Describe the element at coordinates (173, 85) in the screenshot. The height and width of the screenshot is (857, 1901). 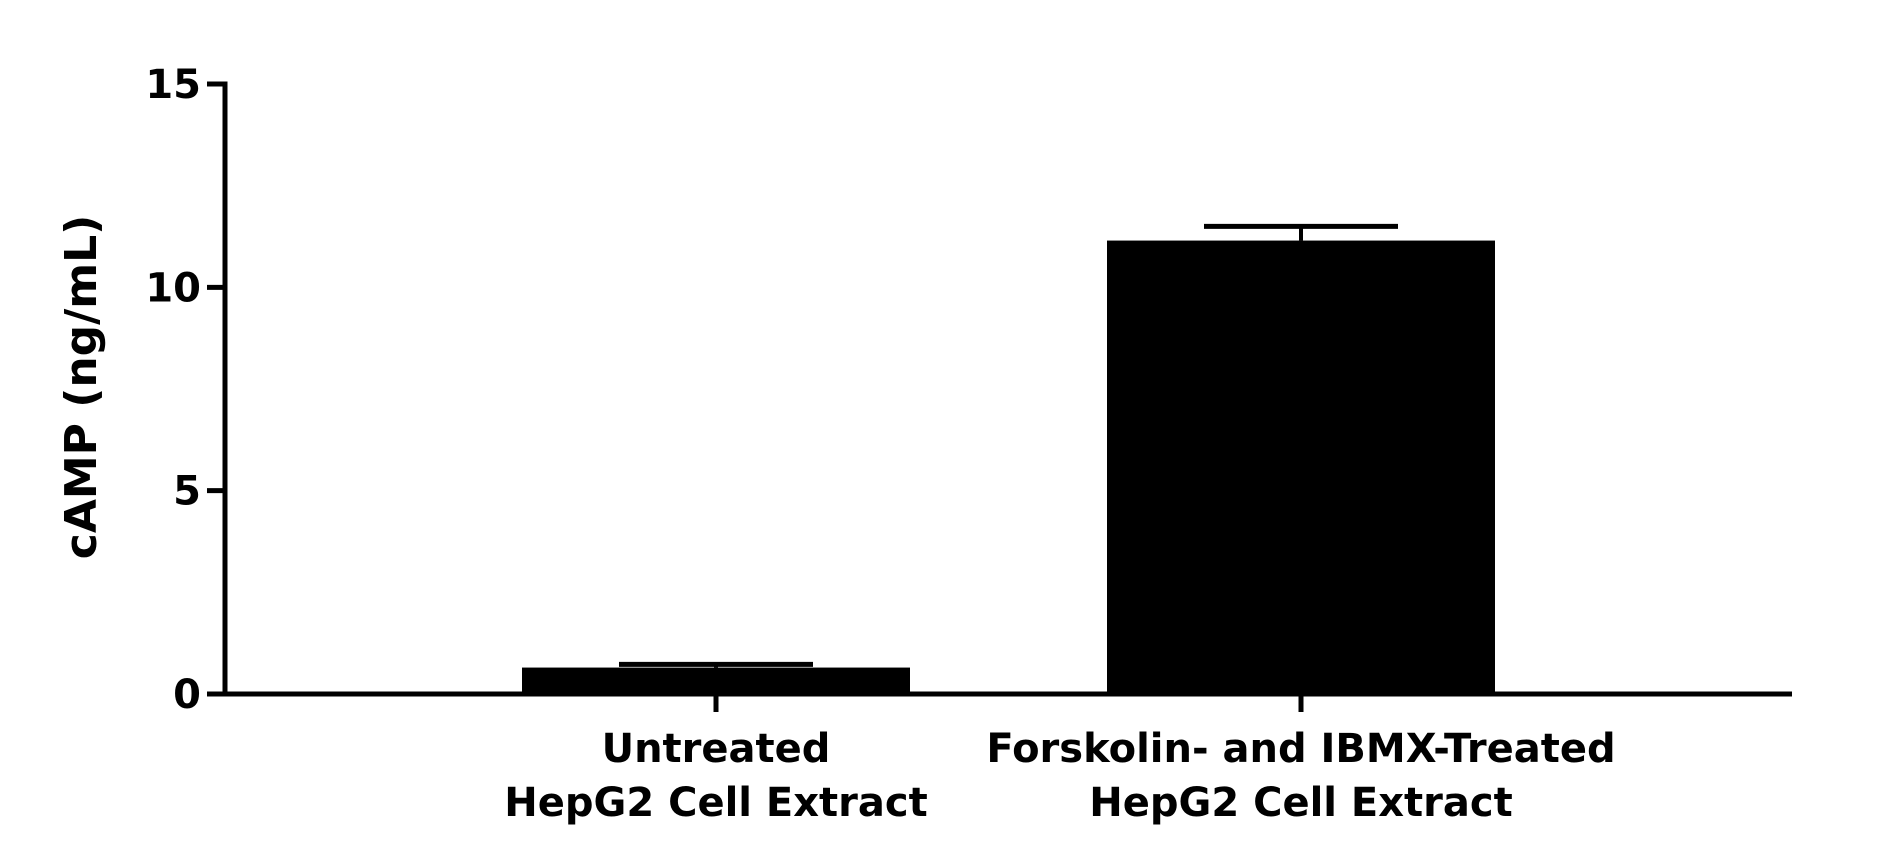
I see `y-tick-label: 15` at that location.